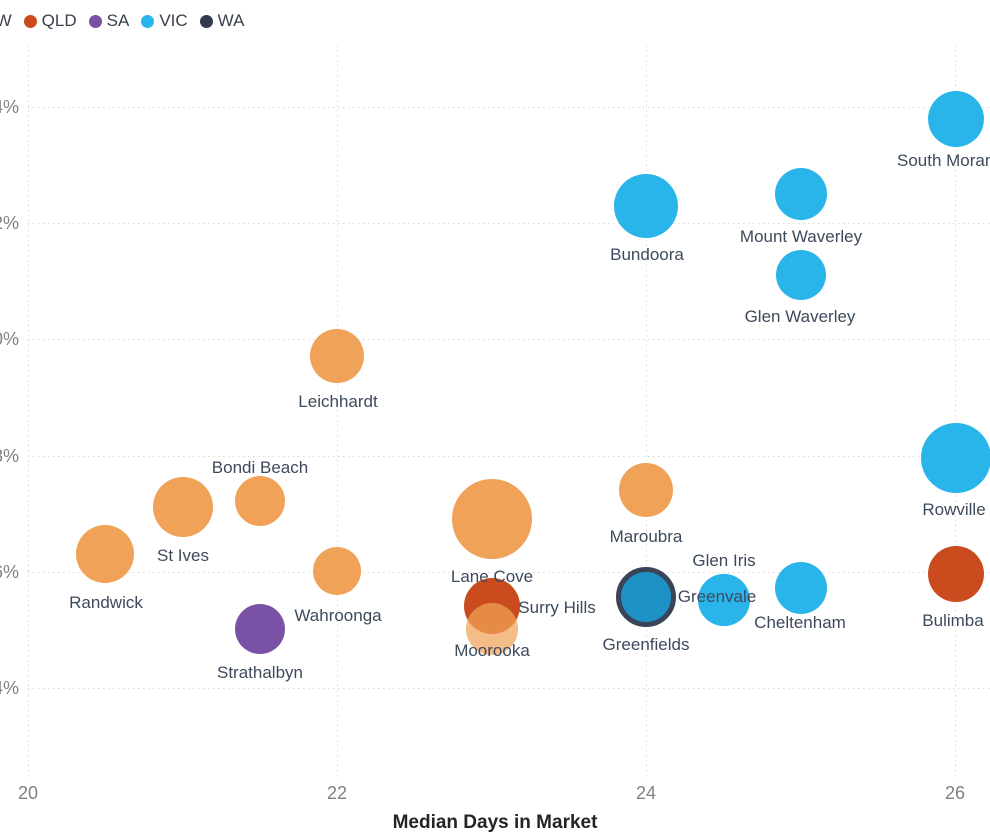 The image size is (990, 840). I want to click on gridline-y-10-, so click(509, 339).